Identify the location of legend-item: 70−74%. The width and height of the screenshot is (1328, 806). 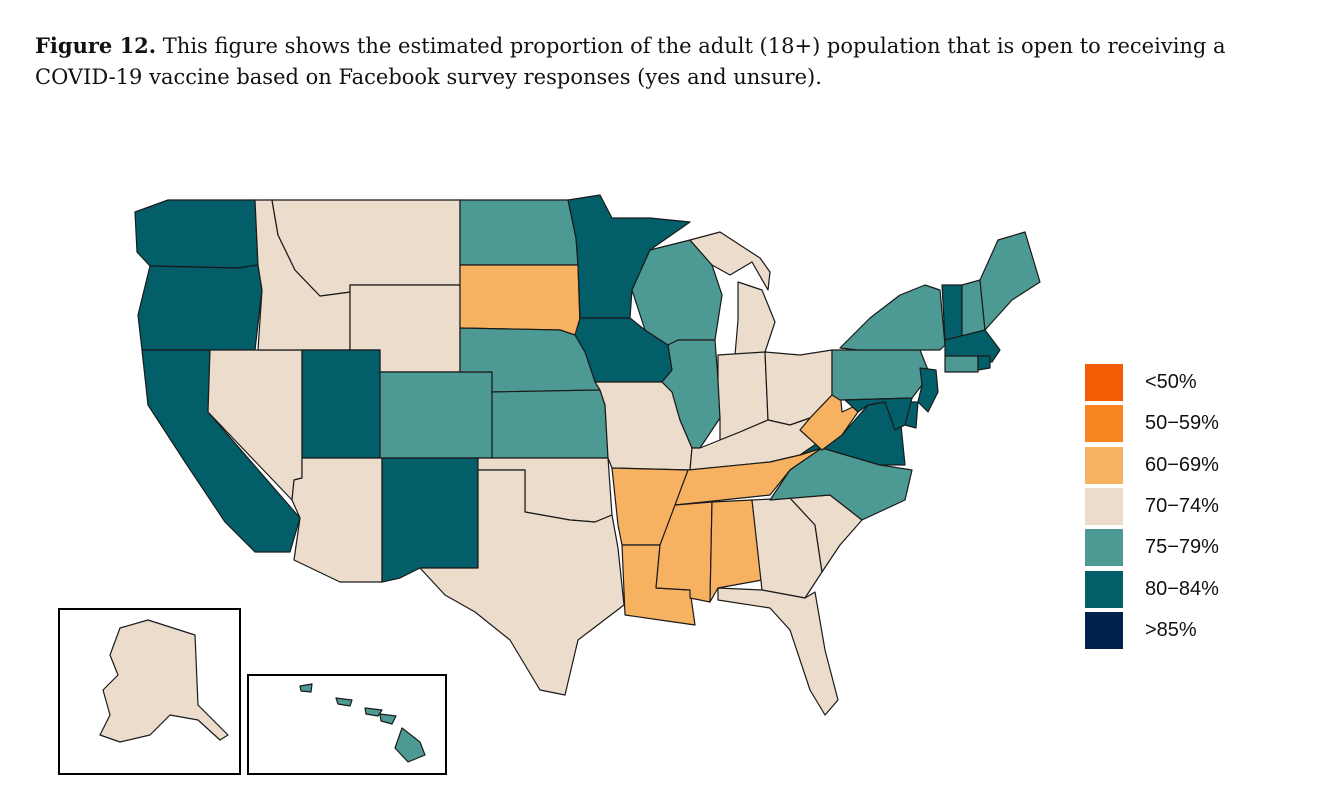
(1152, 506).